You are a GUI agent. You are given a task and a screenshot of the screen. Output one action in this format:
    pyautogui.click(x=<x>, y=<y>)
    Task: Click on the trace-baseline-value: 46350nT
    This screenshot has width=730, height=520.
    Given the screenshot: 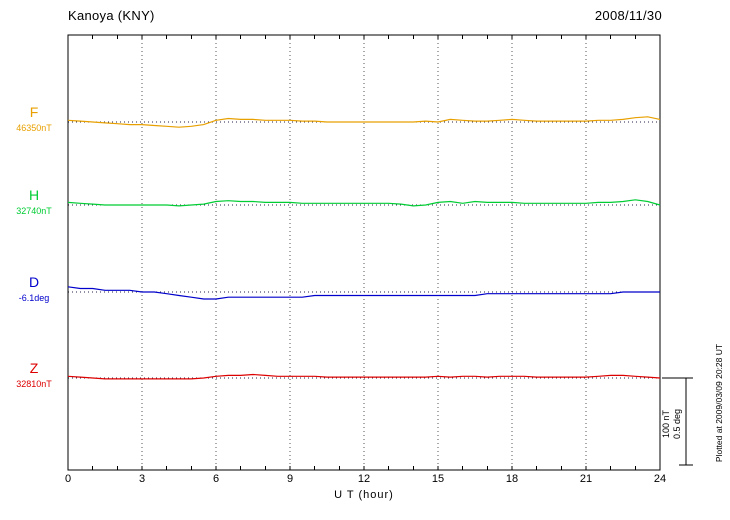 What is the action you would take?
    pyautogui.click(x=34, y=128)
    